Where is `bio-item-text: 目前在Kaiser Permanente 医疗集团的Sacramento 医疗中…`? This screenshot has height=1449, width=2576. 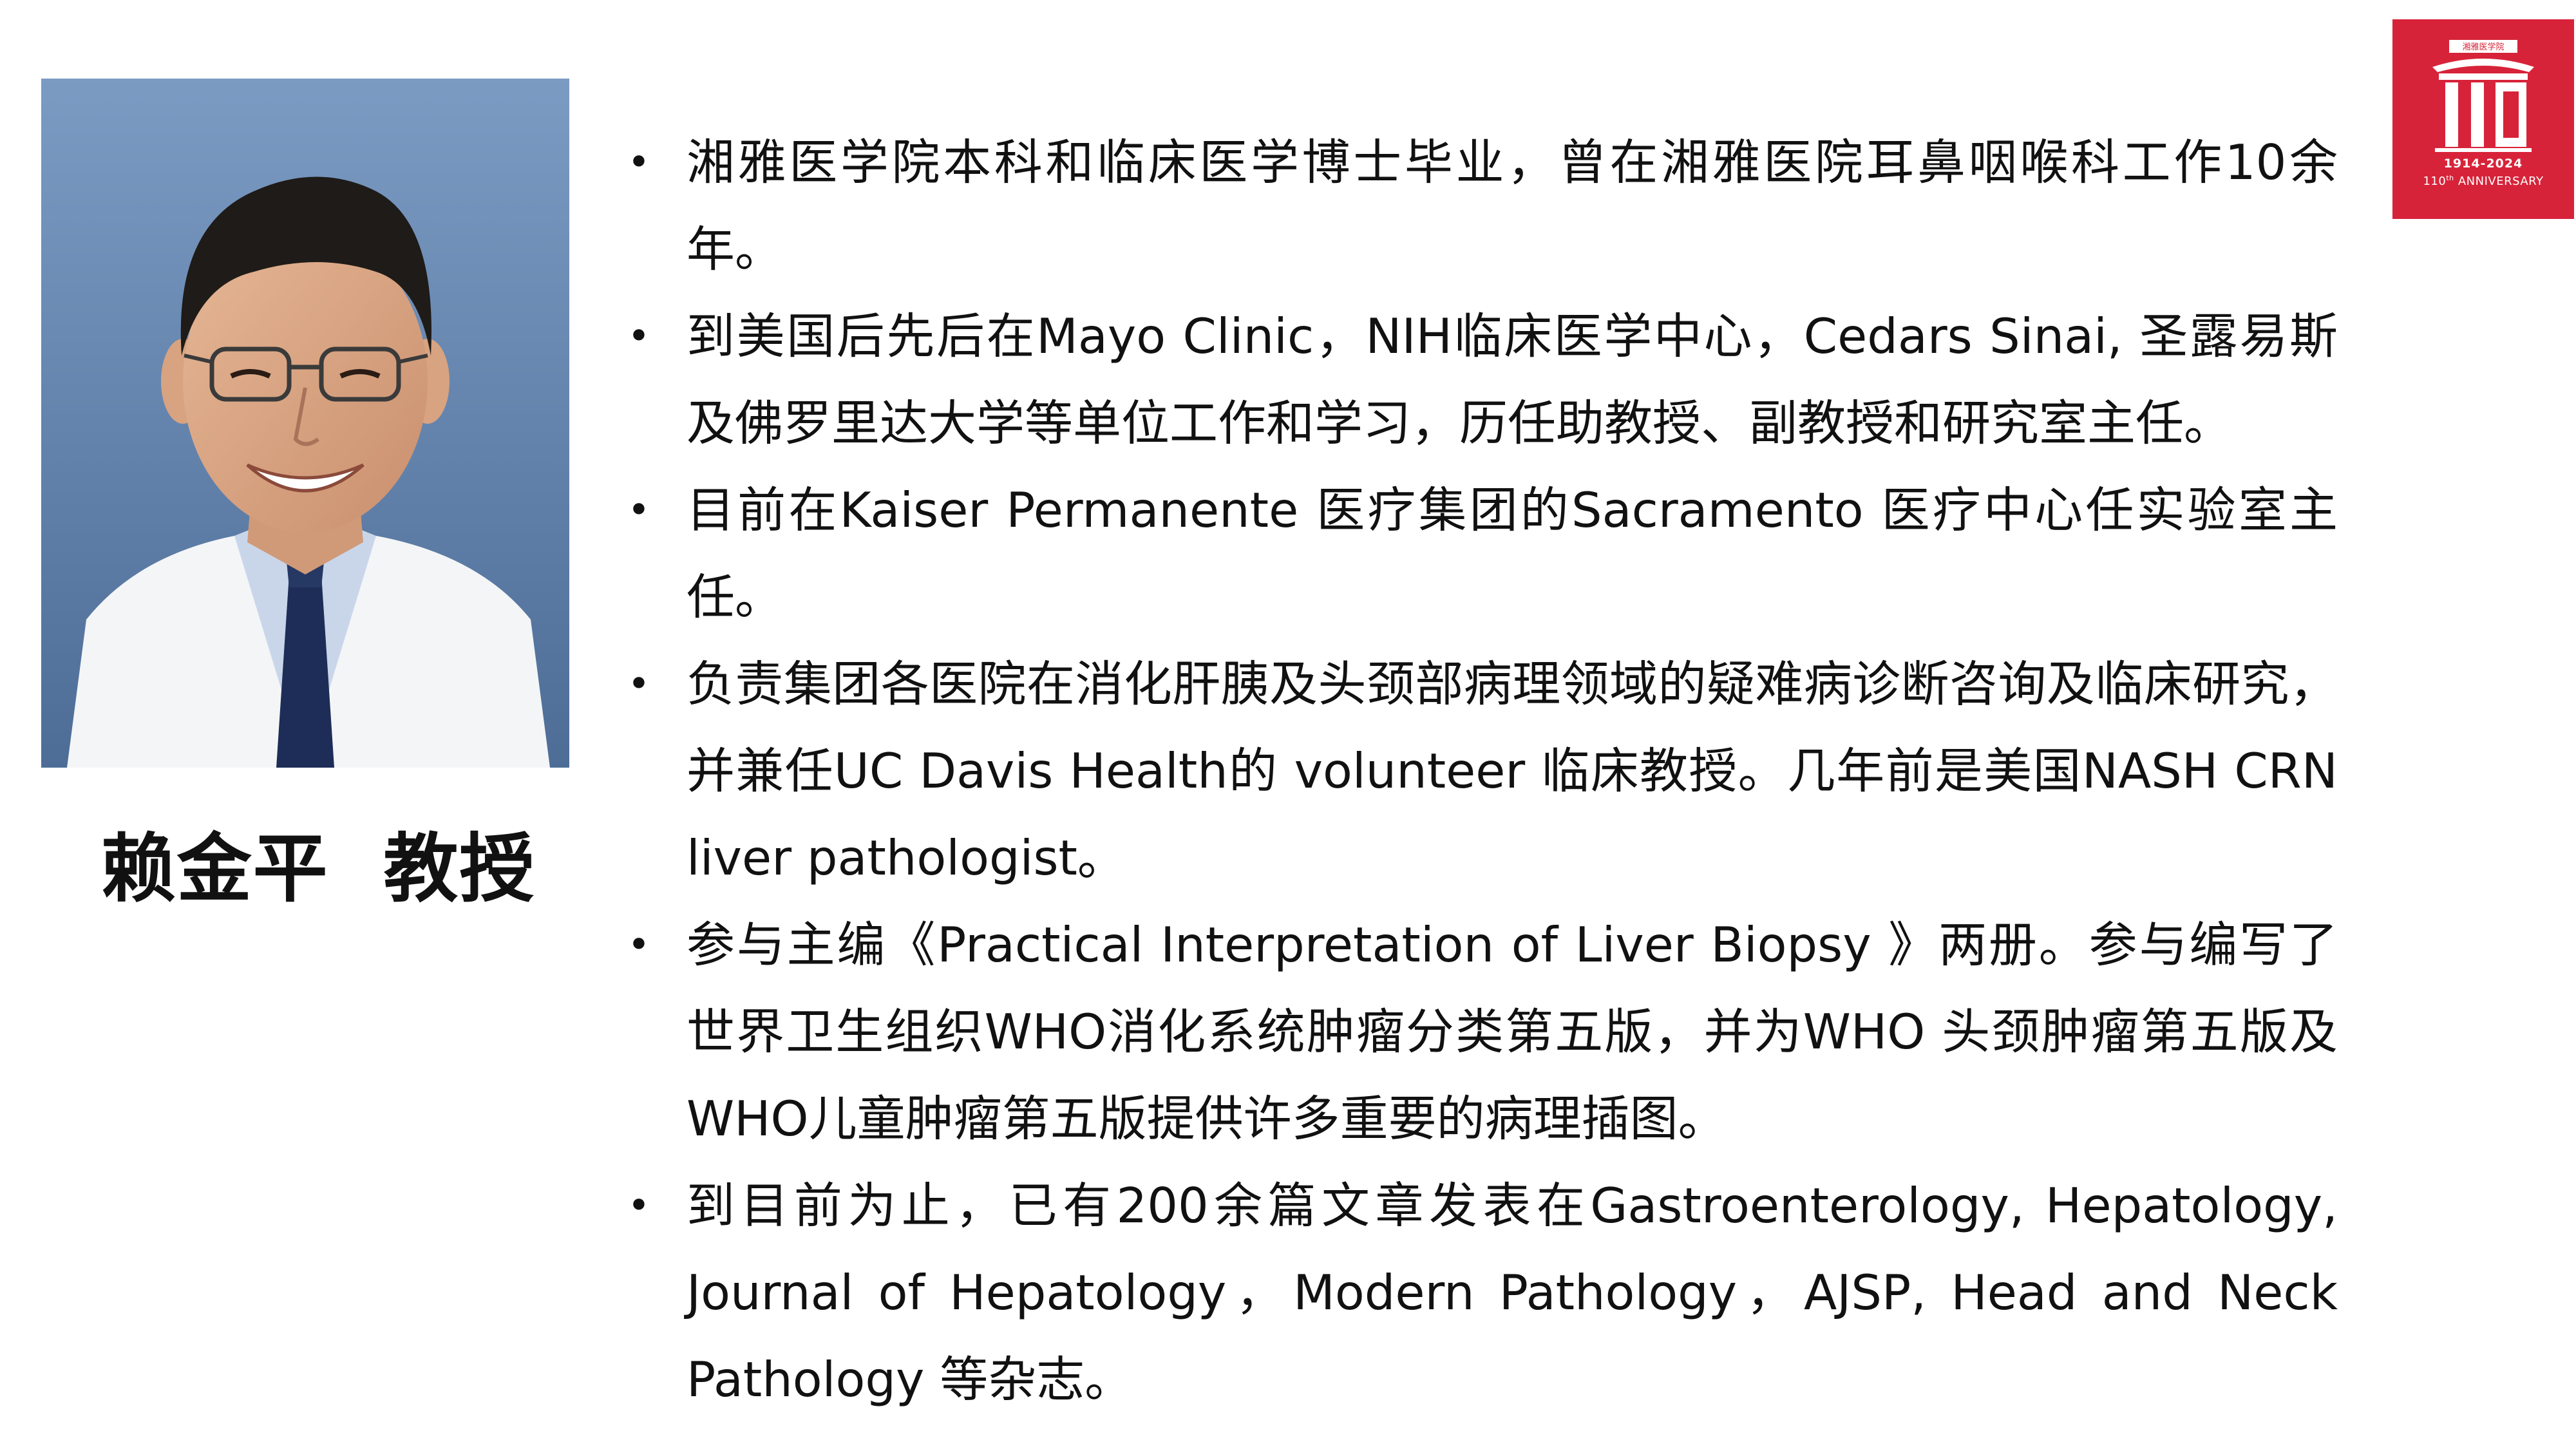
bio-item-text: 目前在Kaiser Permanente 医疗集团的Sacramento 医疗中… is located at coordinates (1512, 554).